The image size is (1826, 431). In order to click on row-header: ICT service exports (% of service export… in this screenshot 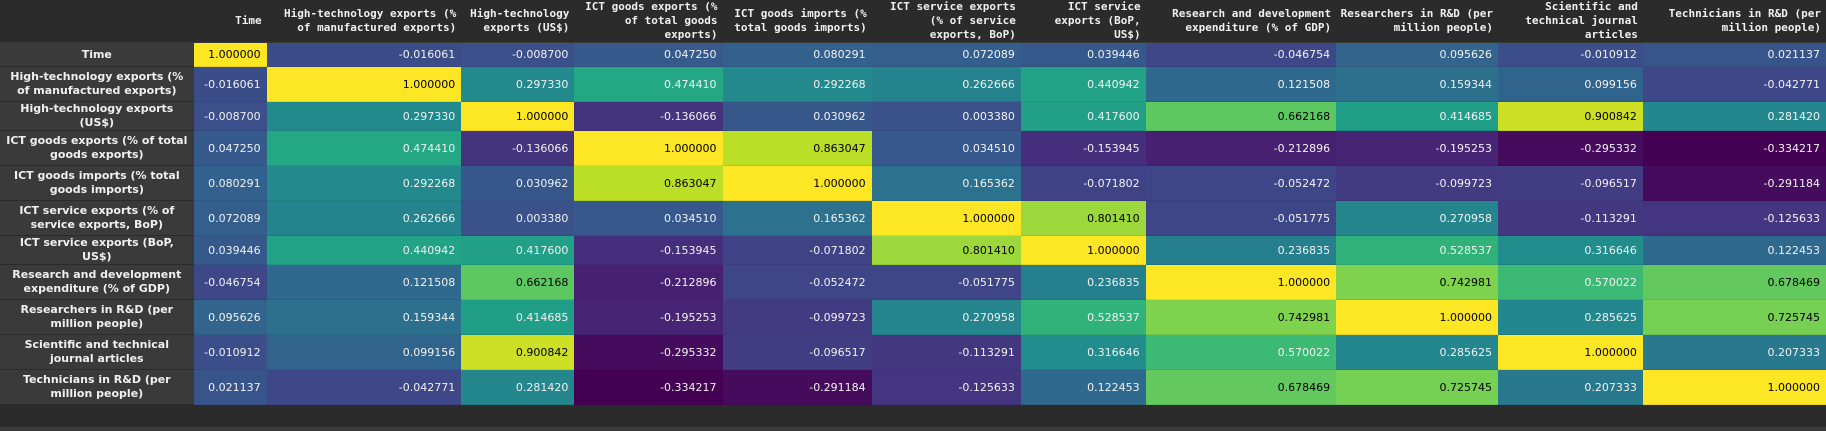, I will do `click(97, 218)`.